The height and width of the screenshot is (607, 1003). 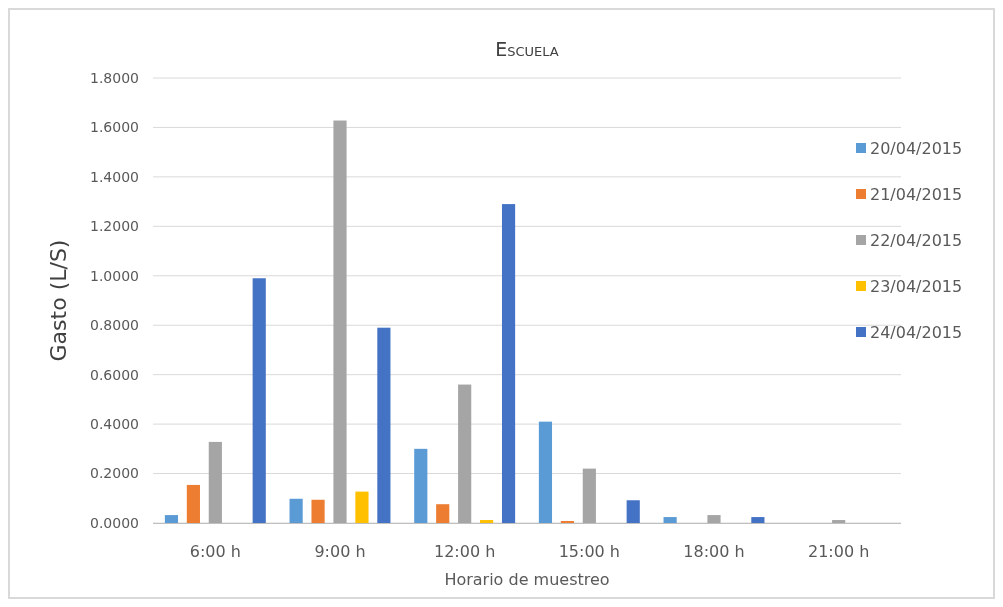 What do you see at coordinates (114, 473) in the screenshot?
I see `y-tick-label: 0.2000` at bounding box center [114, 473].